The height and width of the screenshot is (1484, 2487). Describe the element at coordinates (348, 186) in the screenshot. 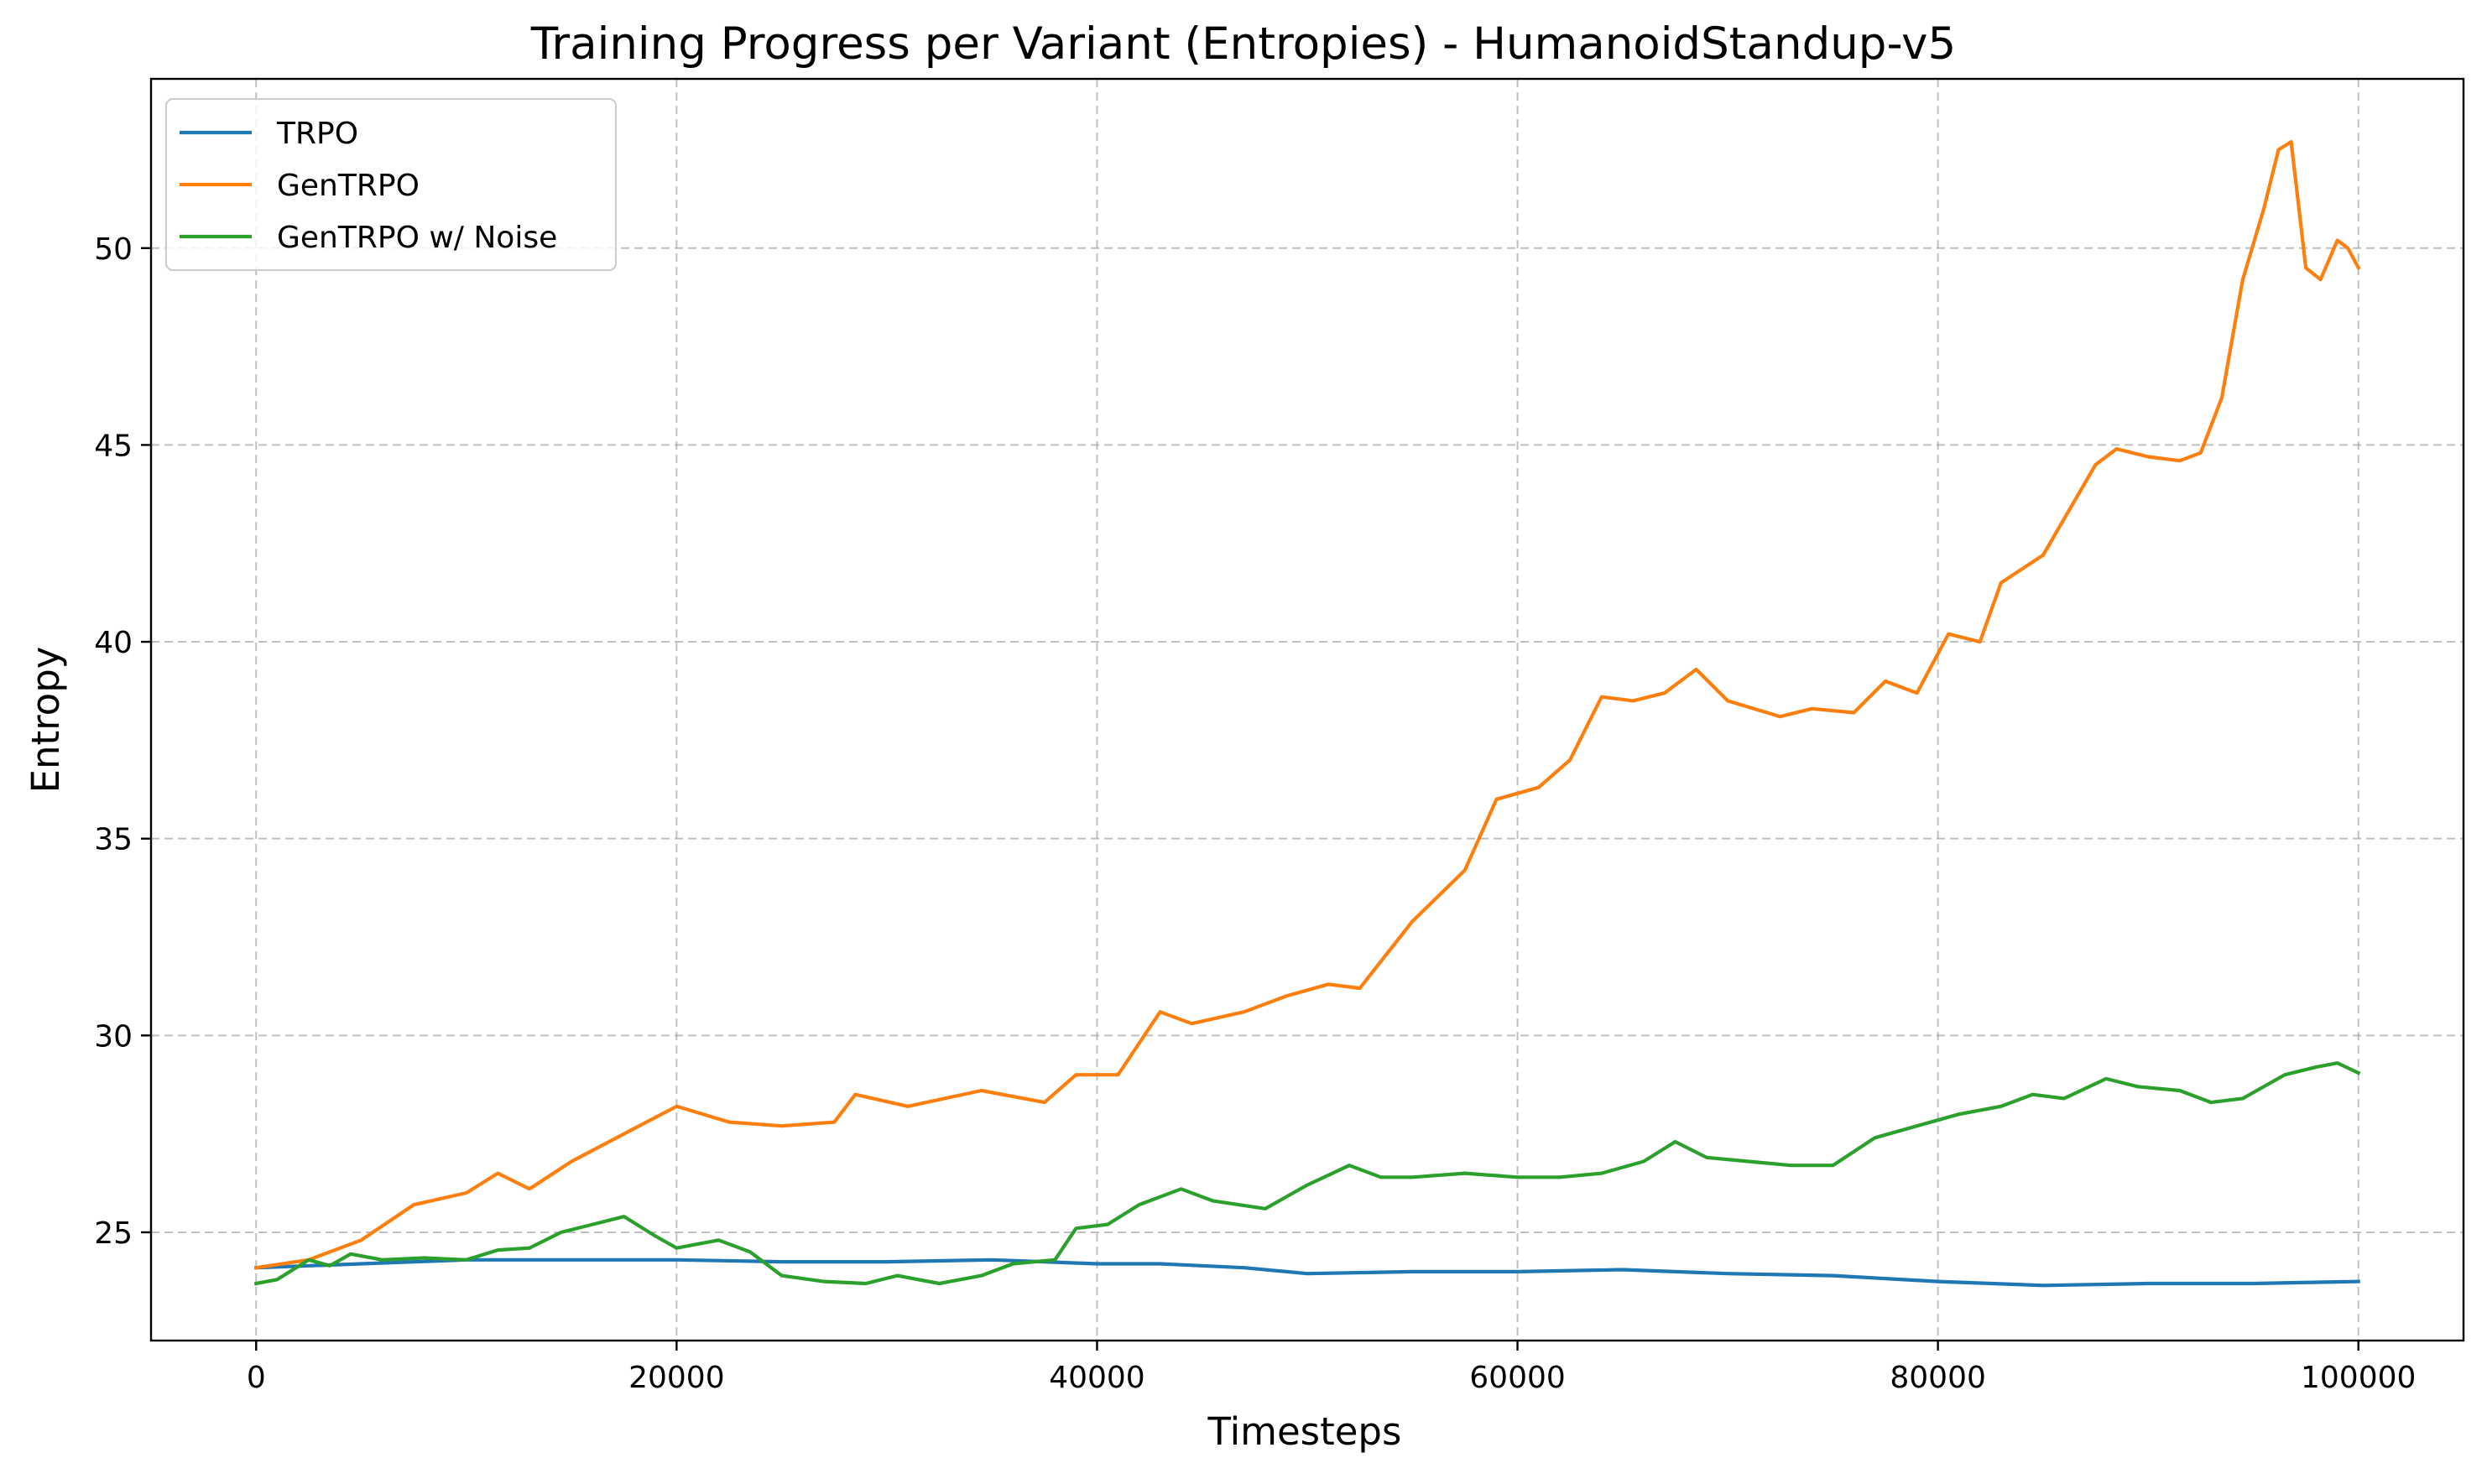

I see `legend-label-gentrpo: GenTRPO` at that location.